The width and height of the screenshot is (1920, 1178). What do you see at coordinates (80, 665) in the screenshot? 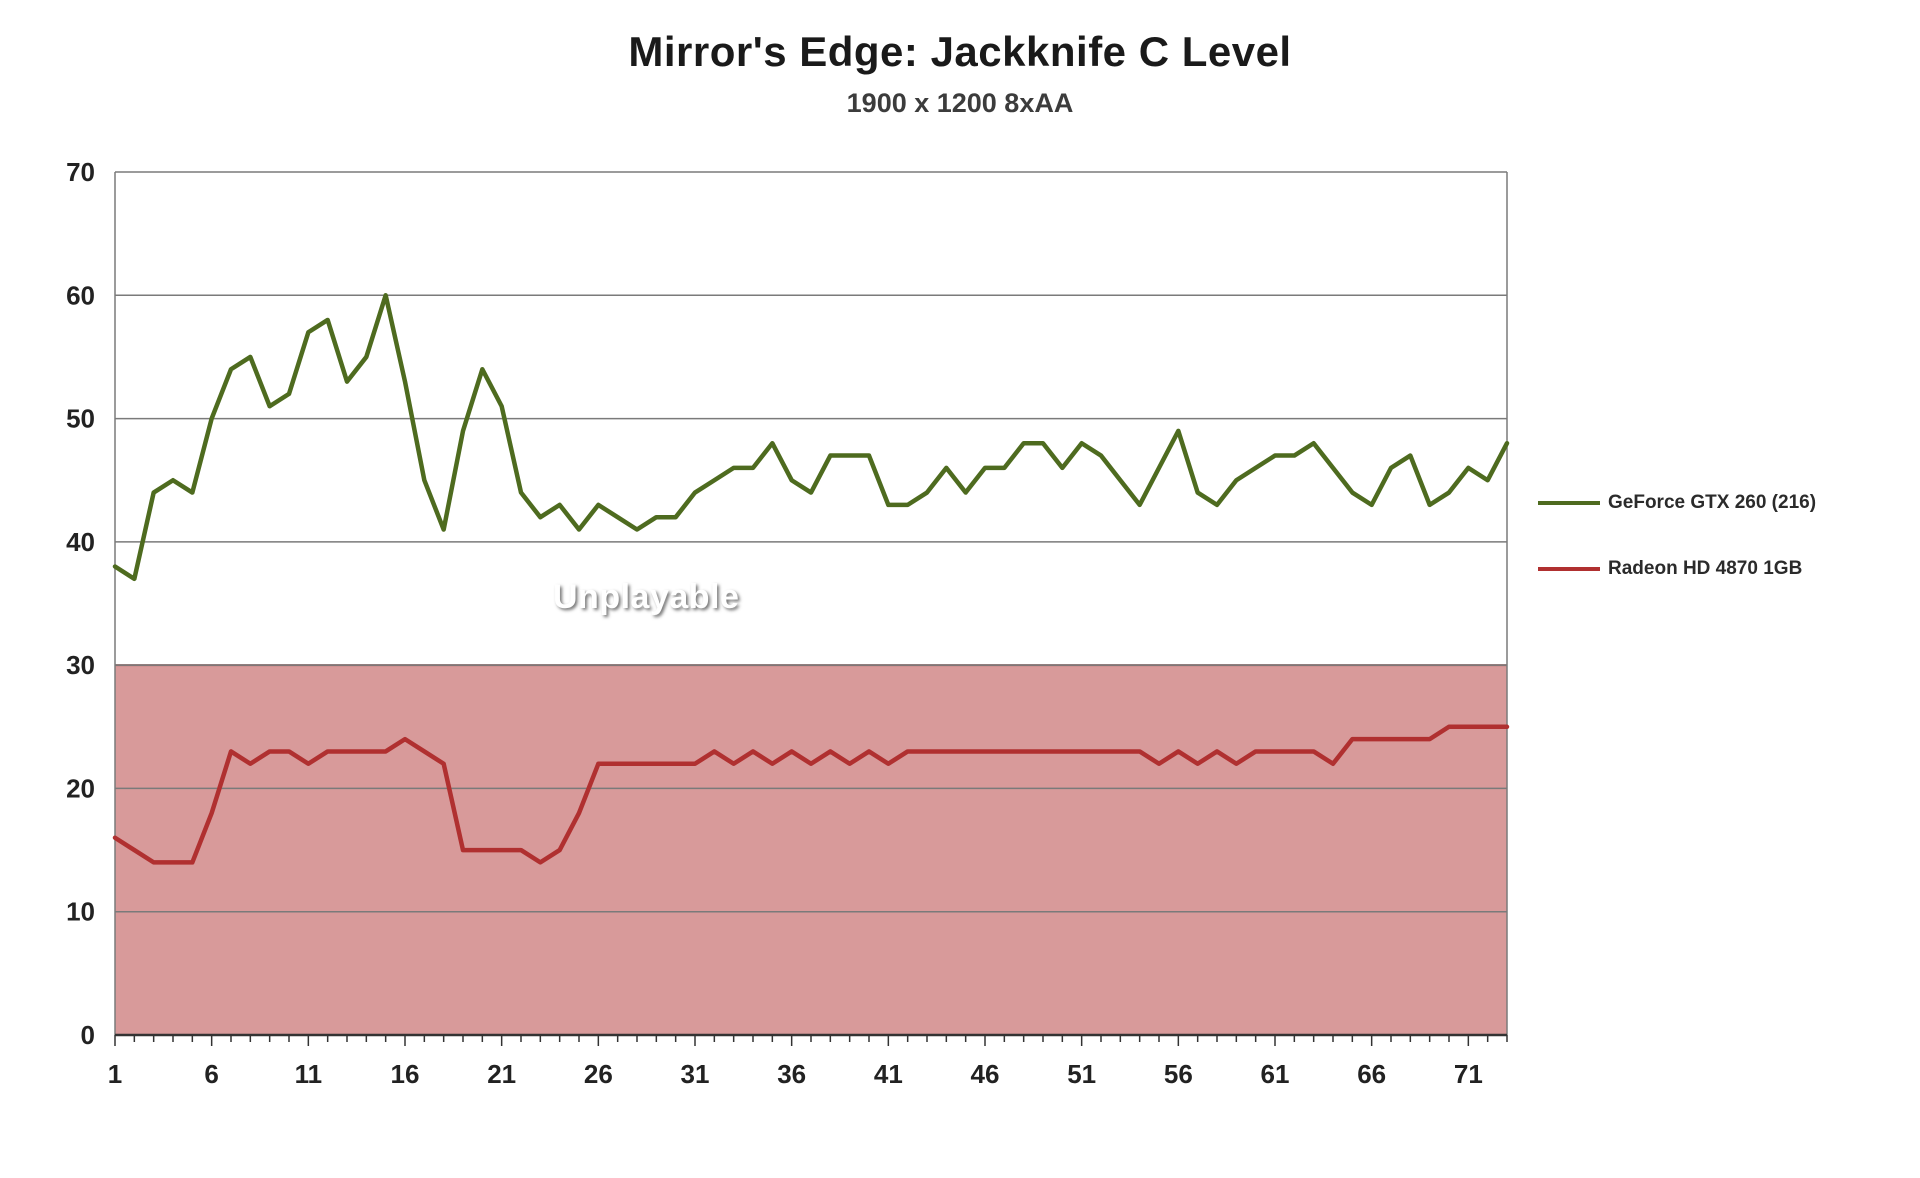
I see `svg-text: 30` at bounding box center [80, 665].